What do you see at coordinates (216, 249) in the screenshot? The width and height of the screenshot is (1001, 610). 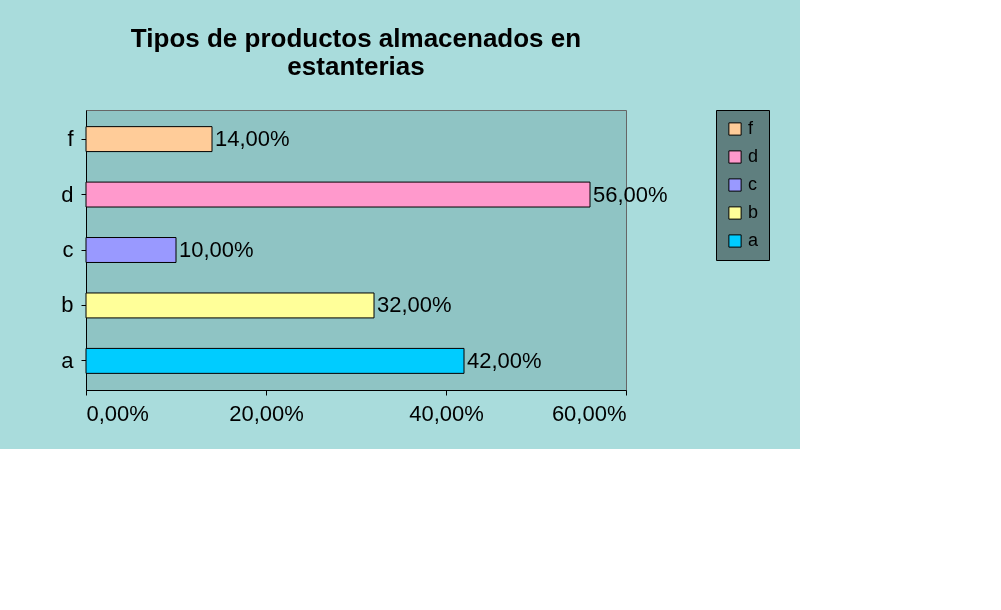 I see `data-label: 10,00%` at bounding box center [216, 249].